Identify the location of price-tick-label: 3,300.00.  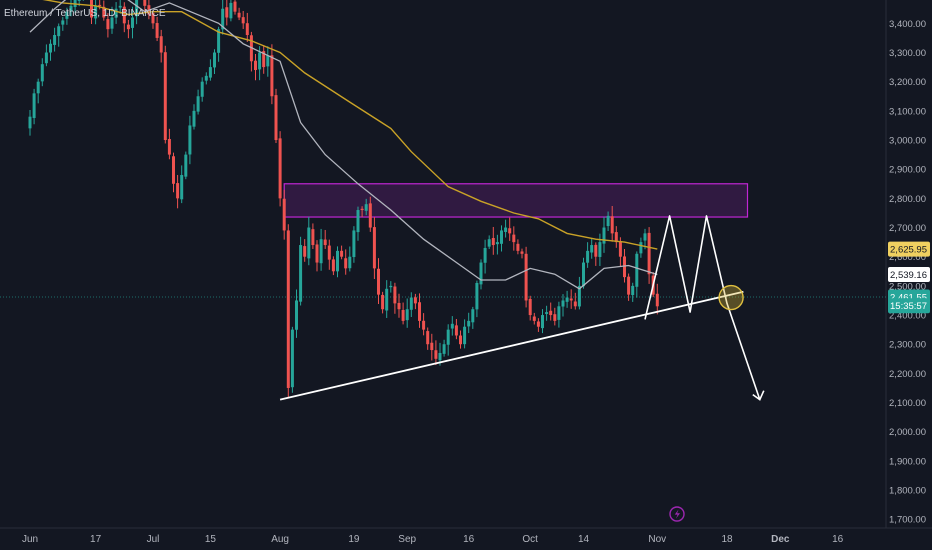
(907, 53).